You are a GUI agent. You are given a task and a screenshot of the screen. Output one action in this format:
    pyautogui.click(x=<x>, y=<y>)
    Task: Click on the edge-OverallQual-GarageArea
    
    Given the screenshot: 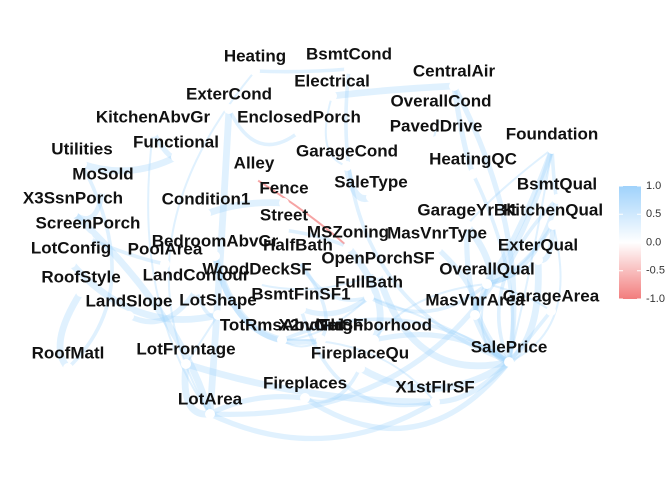 What is the action you would take?
    pyautogui.click(x=519, y=297)
    